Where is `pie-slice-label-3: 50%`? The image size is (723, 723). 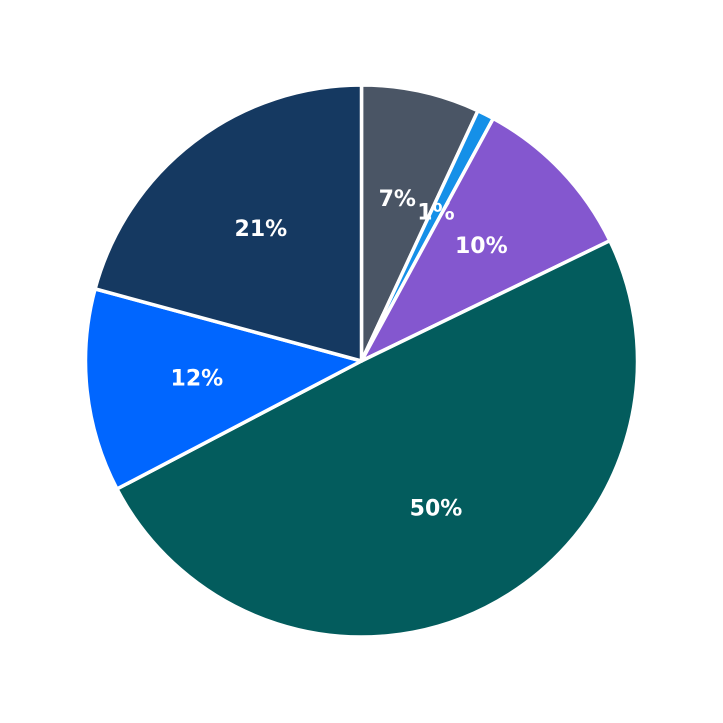 pie-slice-label-3: 50% is located at coordinates (436, 508).